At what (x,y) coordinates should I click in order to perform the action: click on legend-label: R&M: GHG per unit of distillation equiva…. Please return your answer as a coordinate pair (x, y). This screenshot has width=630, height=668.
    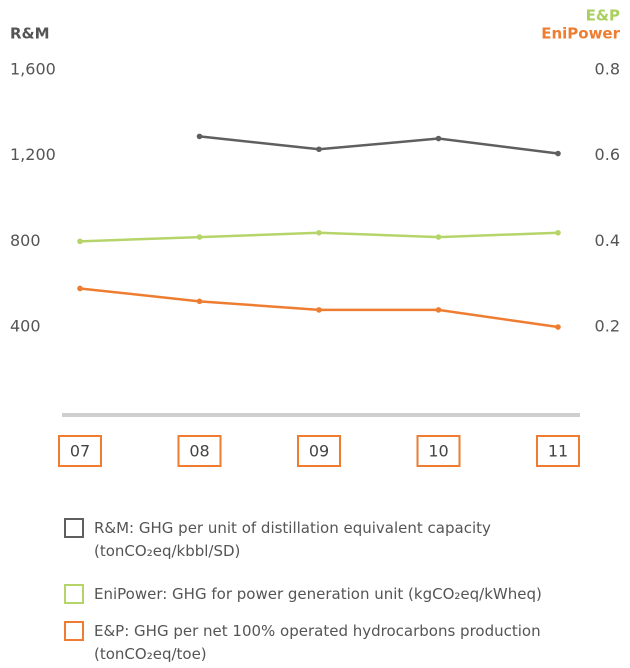
    Looking at the image, I should click on (292, 539).